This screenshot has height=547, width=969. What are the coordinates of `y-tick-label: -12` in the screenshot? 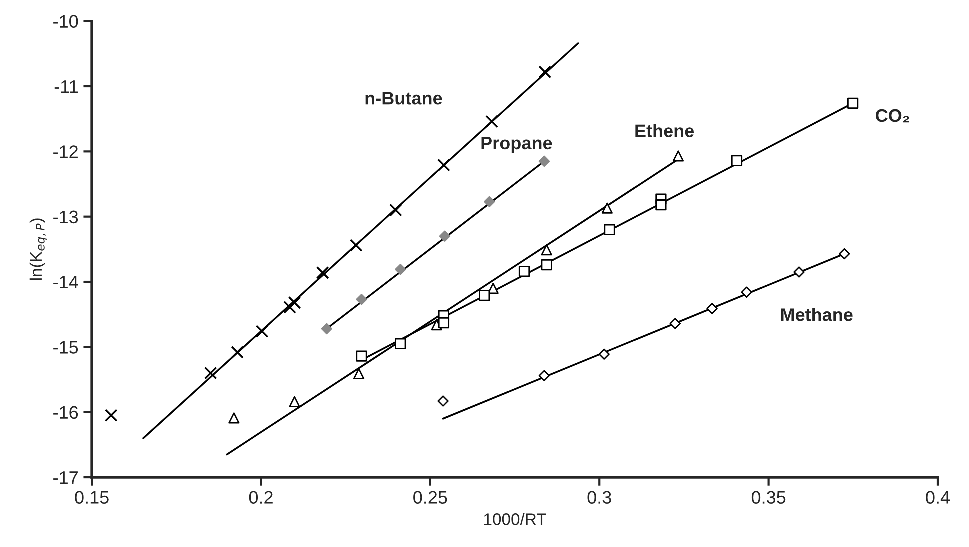 It's located at (66, 152).